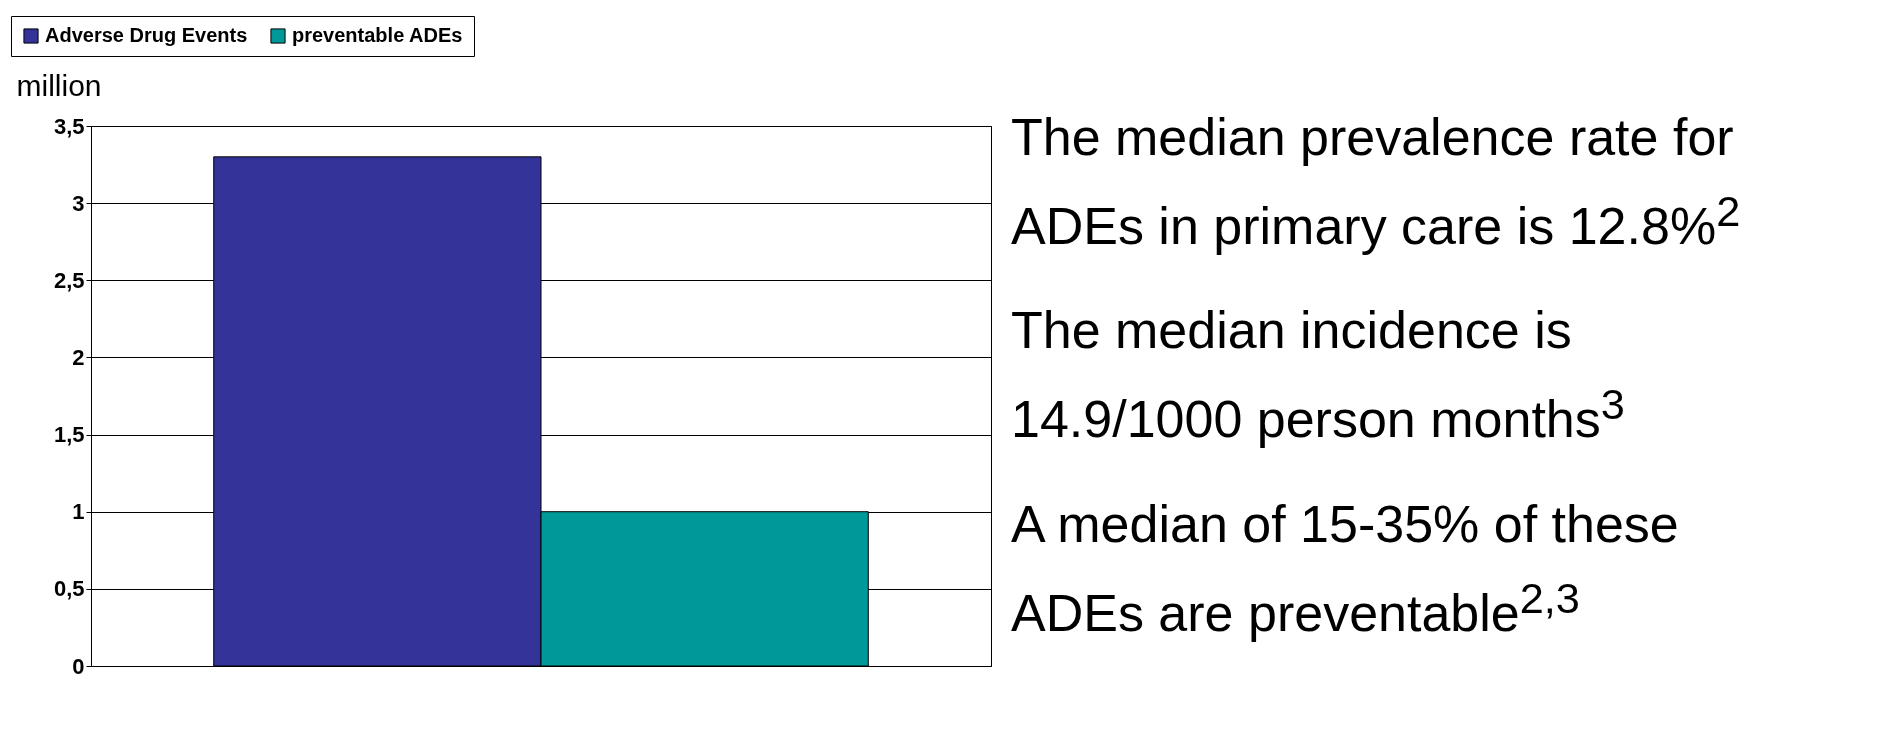 This screenshot has height=735, width=1901. What do you see at coordinates (1318, 375) in the screenshot?
I see `text: The median incidence is 14.9/1000 person months$^{3}$` at bounding box center [1318, 375].